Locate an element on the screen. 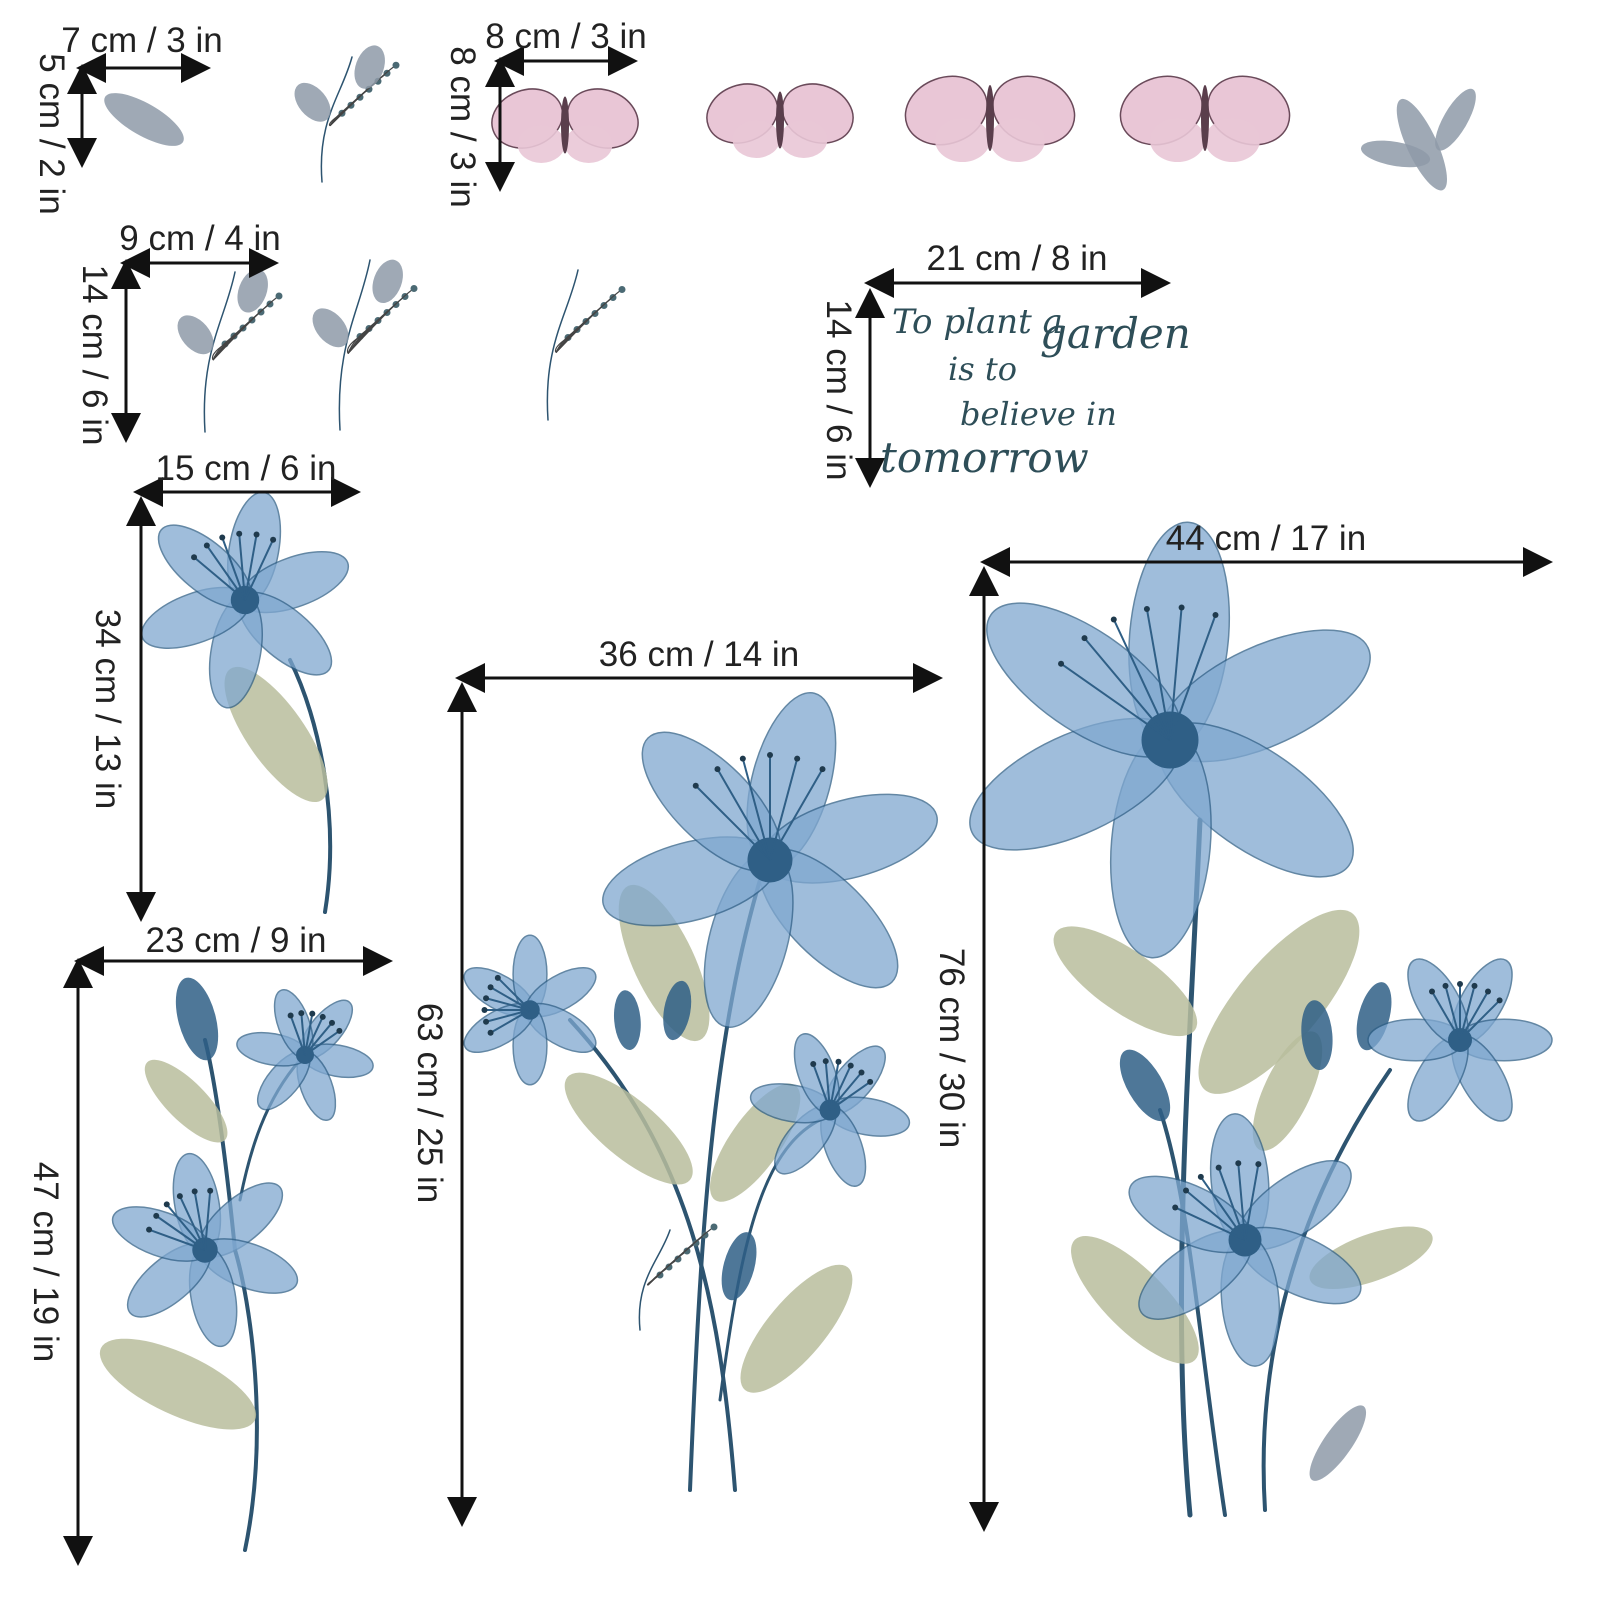  sprig-decal is located at coordinates (230, 351).